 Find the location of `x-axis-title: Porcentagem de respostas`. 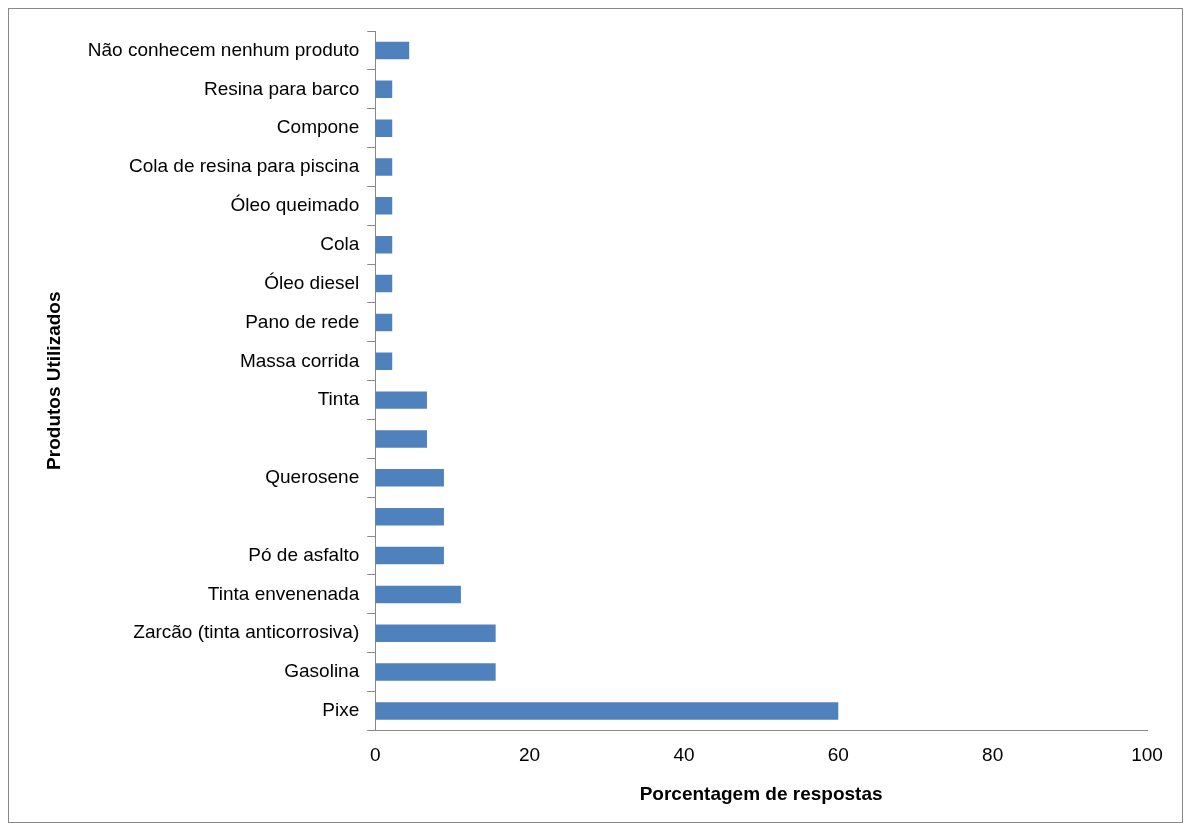

x-axis-title: Porcentagem de respostas is located at coordinates (761, 793).